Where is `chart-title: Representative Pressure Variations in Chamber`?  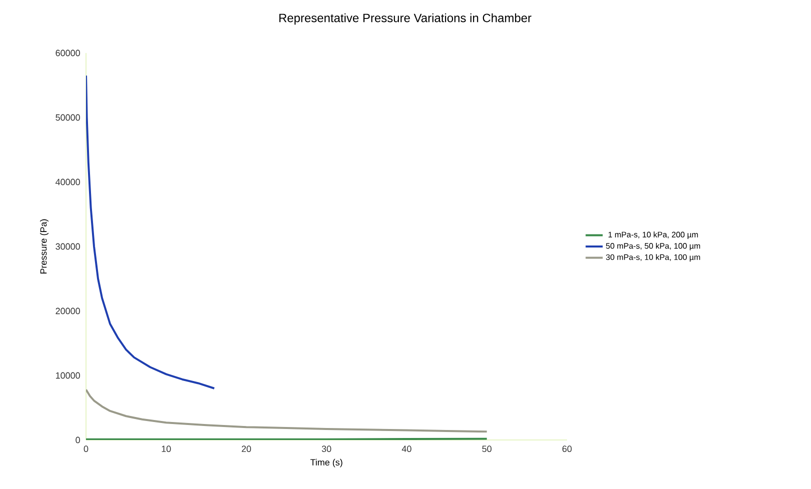
chart-title: Representative Pressure Variations in Chamber is located at coordinates (405, 19).